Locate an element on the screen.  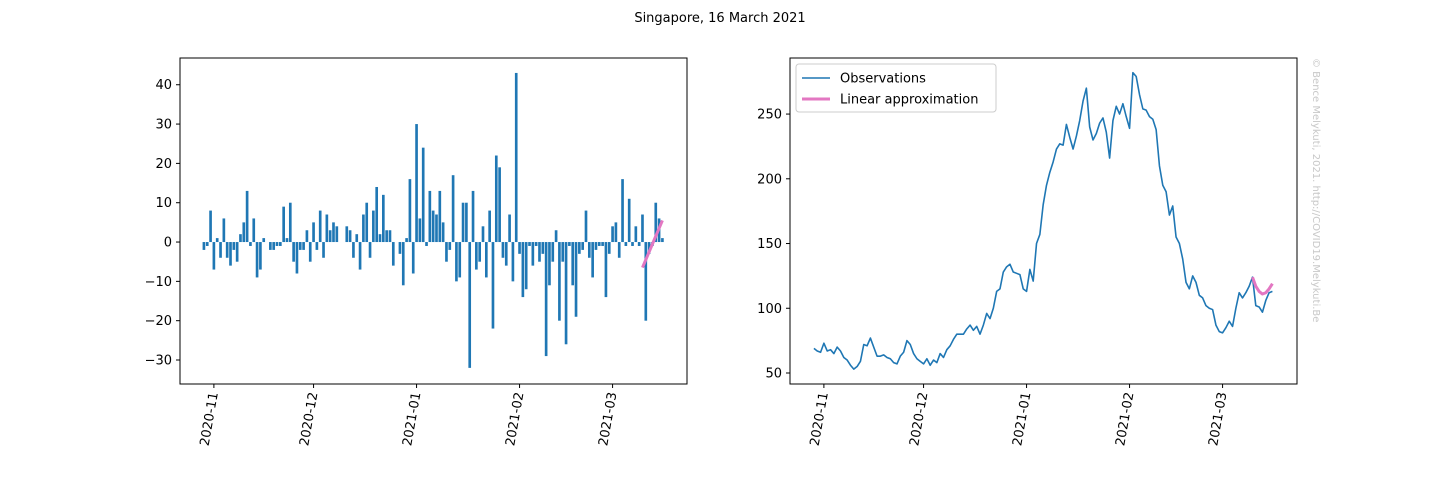
y-tick-label: 0 is located at coordinates (168, 243).